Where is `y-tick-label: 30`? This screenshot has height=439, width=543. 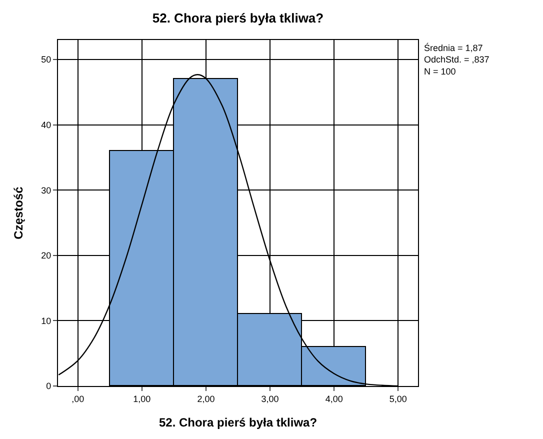
y-tick-label: 30 is located at coordinates (46, 190).